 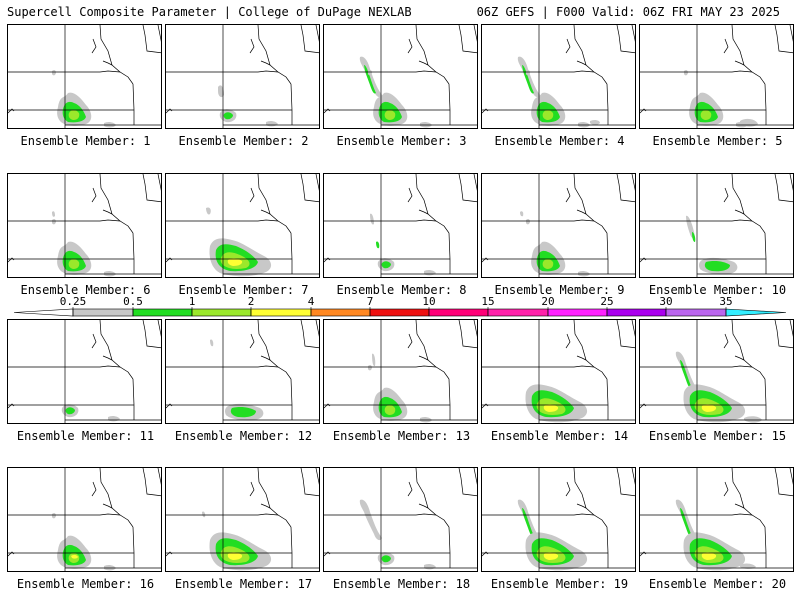 I want to click on ensemble-member-label: Ensemble Member: 3, so click(x=401, y=141).